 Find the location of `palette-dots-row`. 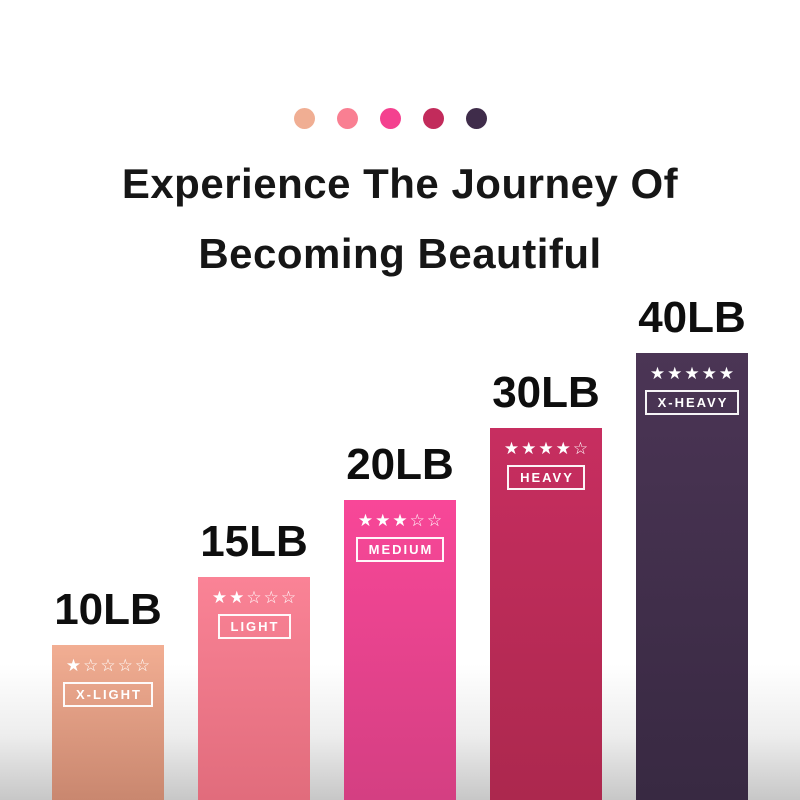

palette-dots-row is located at coordinates (395, 118).